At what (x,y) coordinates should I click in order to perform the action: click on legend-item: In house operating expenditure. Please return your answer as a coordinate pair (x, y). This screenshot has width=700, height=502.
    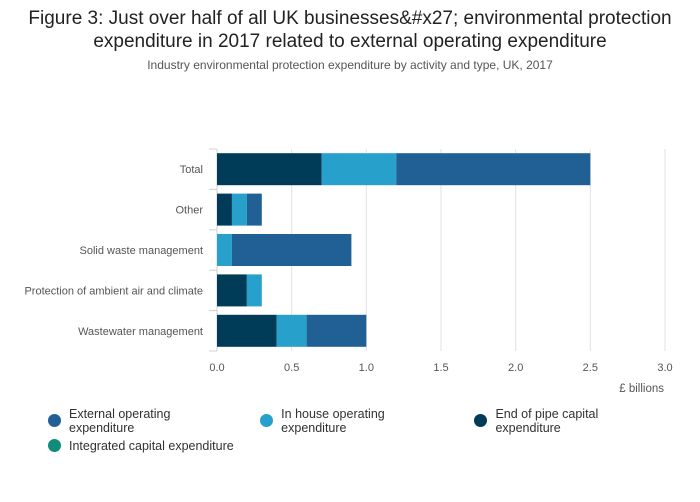
    Looking at the image, I should click on (356, 421).